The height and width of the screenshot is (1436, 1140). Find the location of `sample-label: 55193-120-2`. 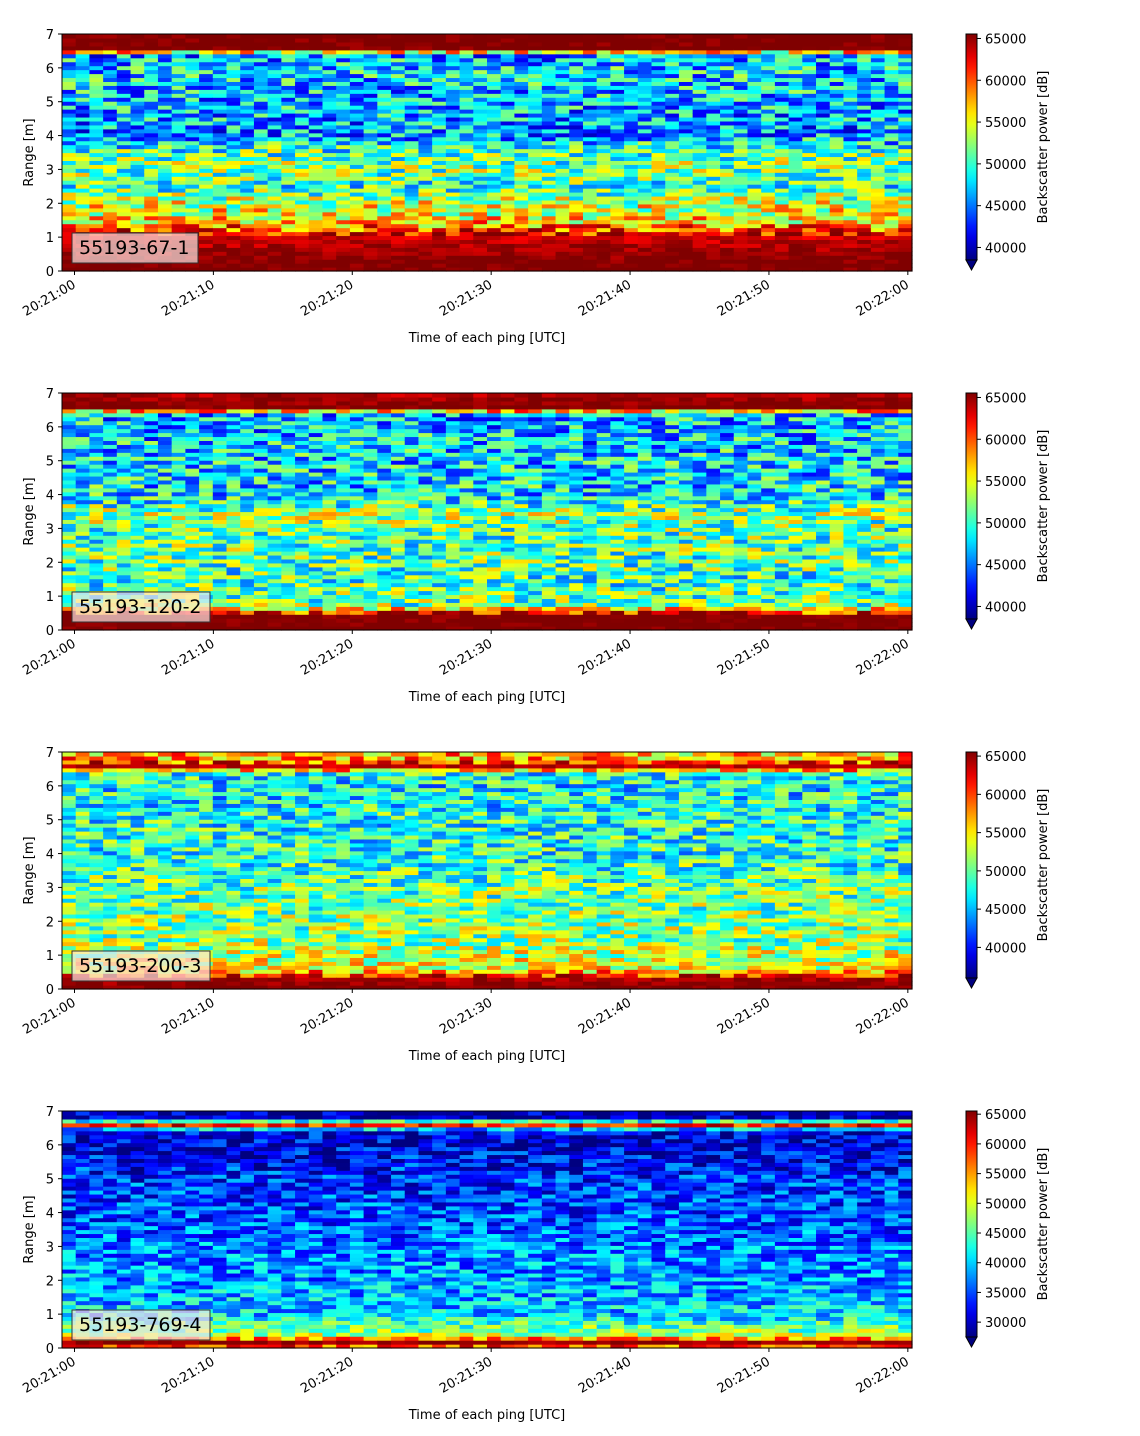

sample-label: 55193-120-2 is located at coordinates (140, 607).